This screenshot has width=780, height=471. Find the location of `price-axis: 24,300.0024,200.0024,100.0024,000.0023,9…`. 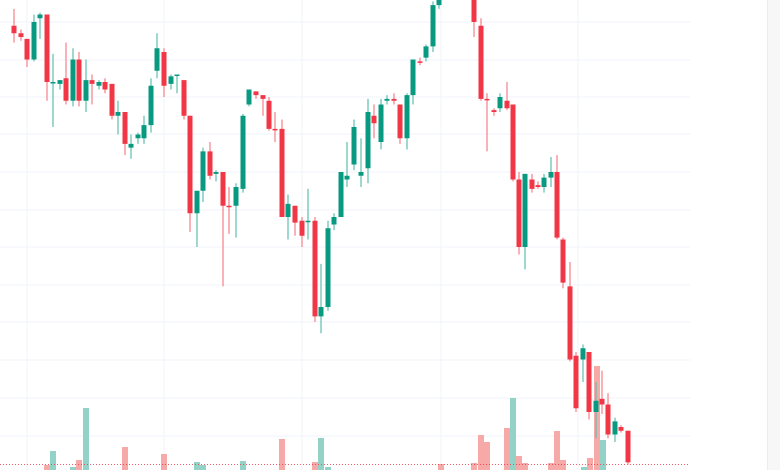

price-axis: 24,300.0024,200.0024,100.0024,000.0023,9… is located at coordinates (735, 235).